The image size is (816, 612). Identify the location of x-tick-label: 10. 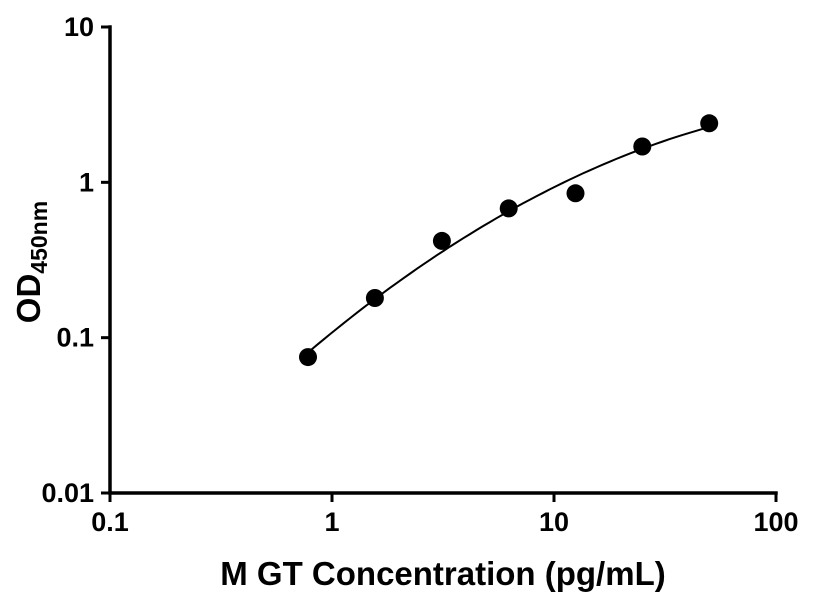
(554, 522).